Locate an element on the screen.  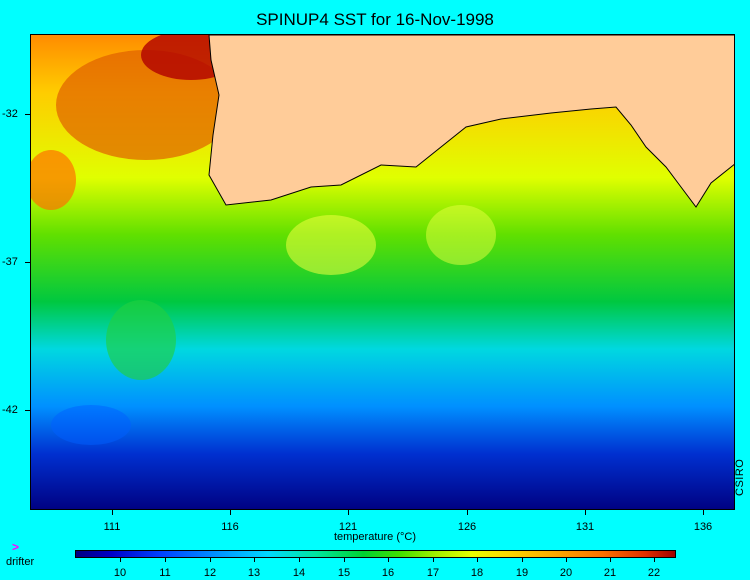
colorbar-title: temperature (°C) is located at coordinates (375, 537).